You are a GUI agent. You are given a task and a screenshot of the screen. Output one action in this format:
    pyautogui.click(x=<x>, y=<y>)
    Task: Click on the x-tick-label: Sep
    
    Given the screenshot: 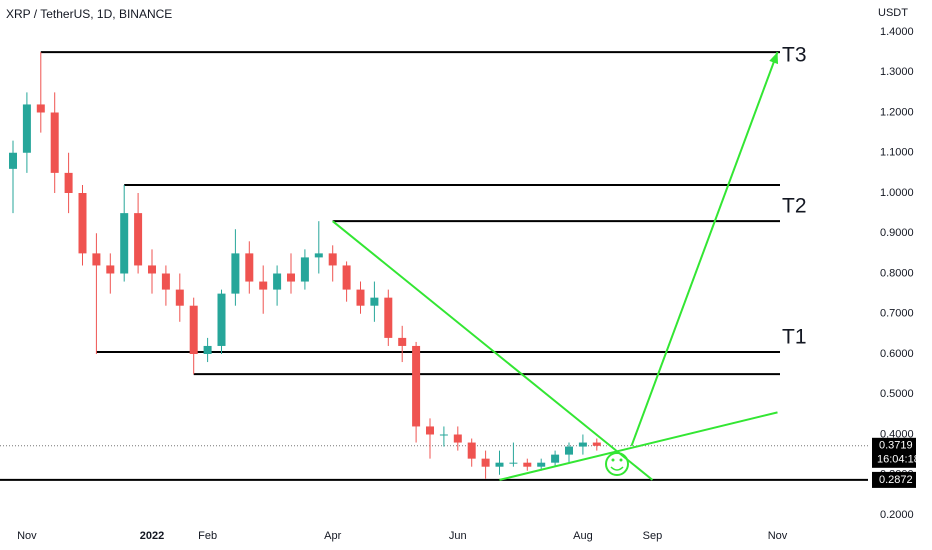 What is the action you would take?
    pyautogui.click(x=653, y=536)
    